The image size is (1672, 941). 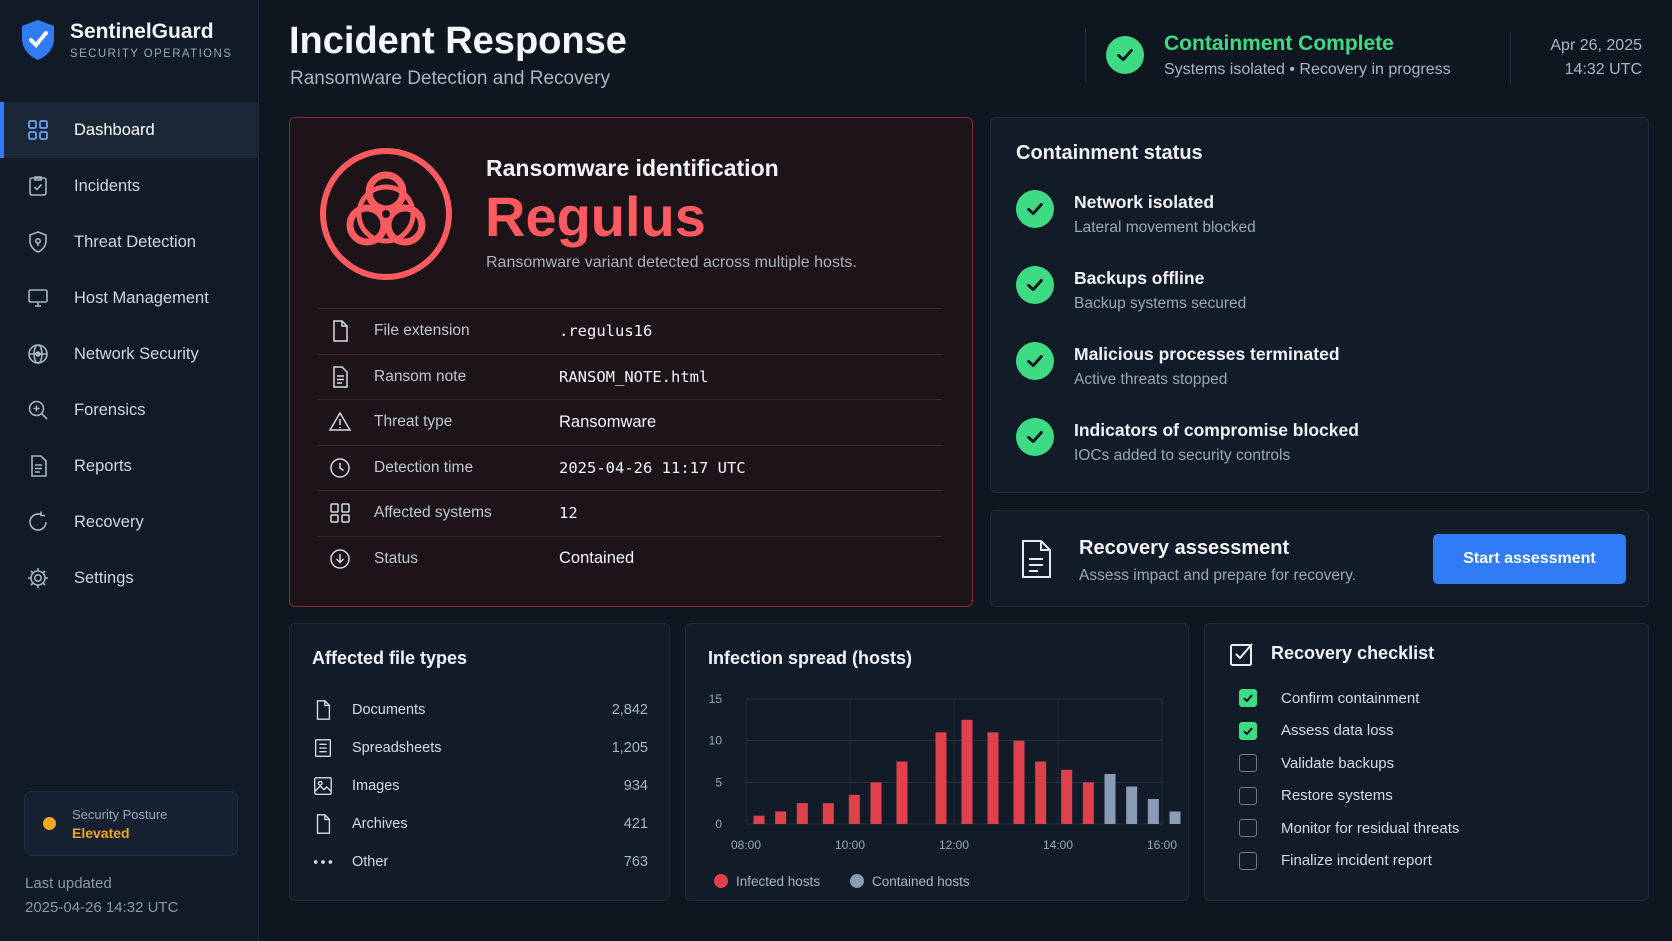 I want to click on sidebar-item-incidents: Incidents, so click(x=129, y=186).